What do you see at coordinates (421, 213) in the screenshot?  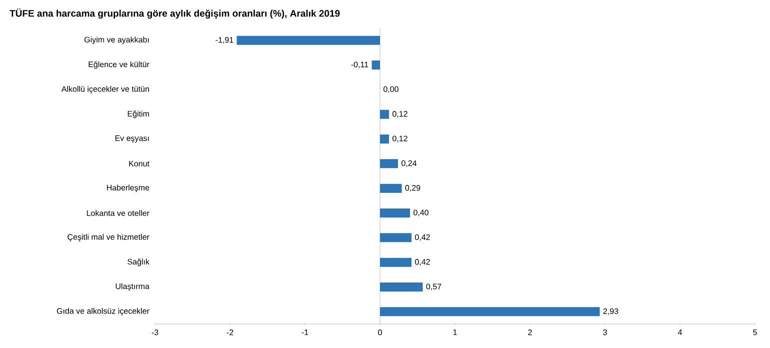 I see `data-label: 0,40` at bounding box center [421, 213].